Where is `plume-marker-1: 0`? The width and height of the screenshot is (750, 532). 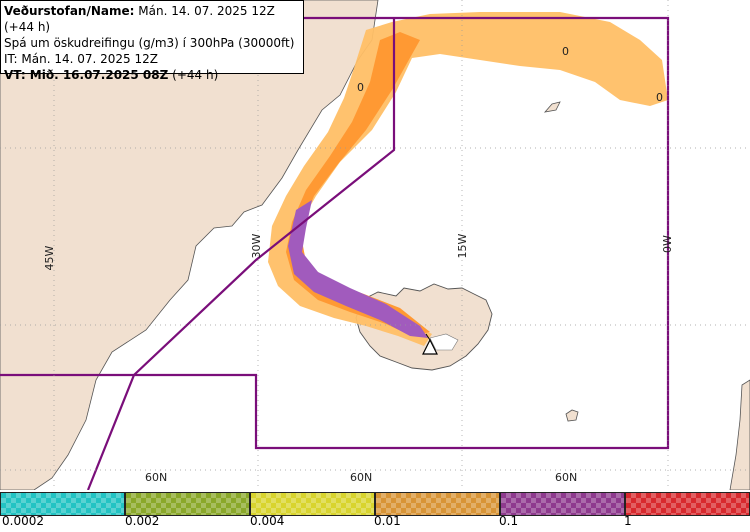 plume-marker-1: 0 is located at coordinates (565, 51).